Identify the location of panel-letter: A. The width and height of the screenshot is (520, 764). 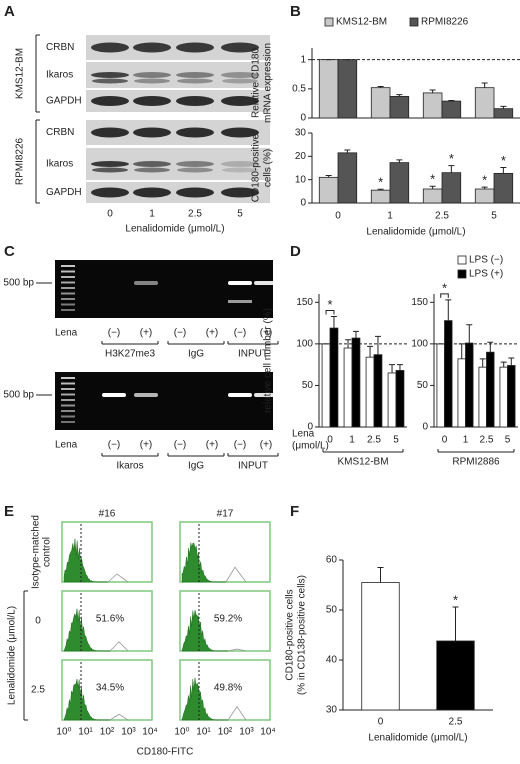
(9, 11).